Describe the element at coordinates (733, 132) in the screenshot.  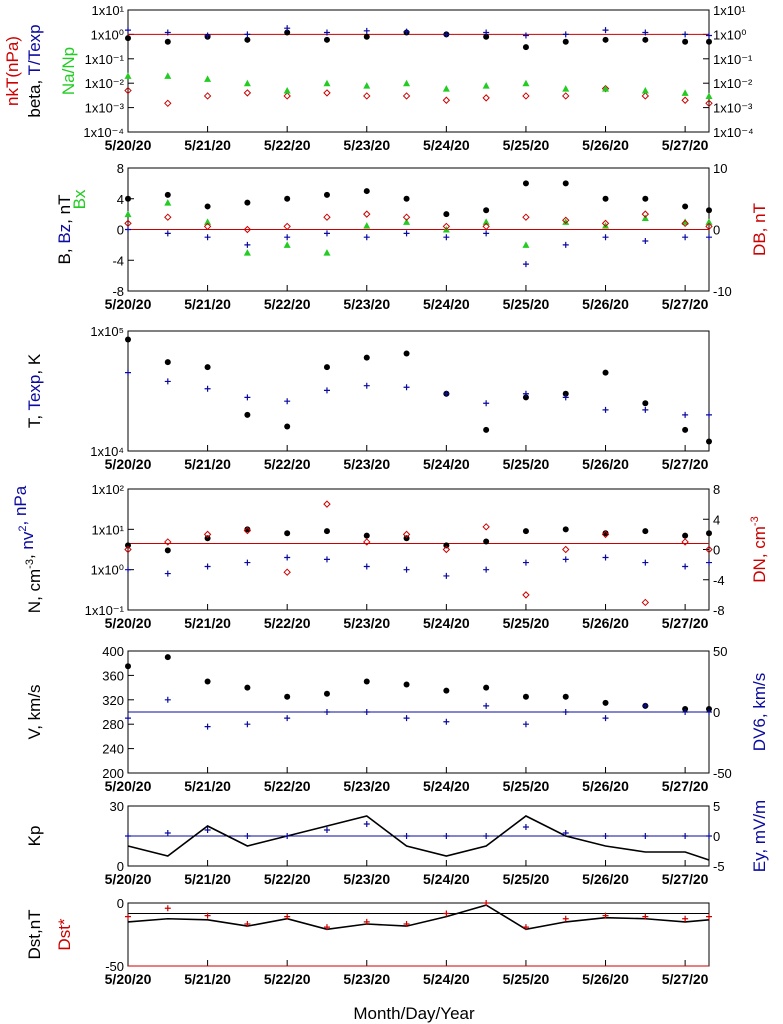
I see `y2-tick-label: 1x10⁻⁴` at that location.